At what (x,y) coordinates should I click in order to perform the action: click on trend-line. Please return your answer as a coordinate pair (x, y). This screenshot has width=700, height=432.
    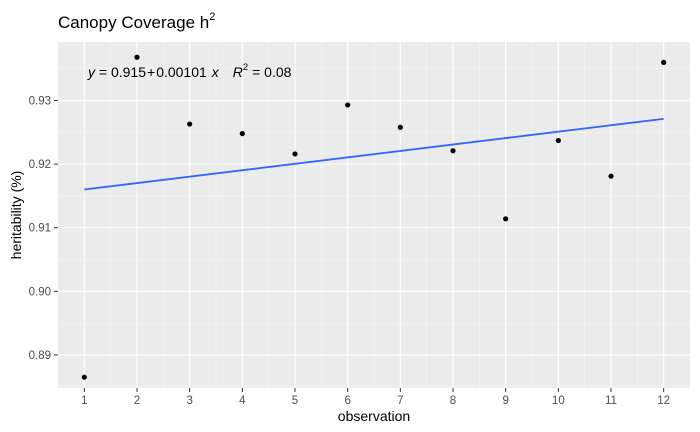
    Looking at the image, I should click on (374, 154).